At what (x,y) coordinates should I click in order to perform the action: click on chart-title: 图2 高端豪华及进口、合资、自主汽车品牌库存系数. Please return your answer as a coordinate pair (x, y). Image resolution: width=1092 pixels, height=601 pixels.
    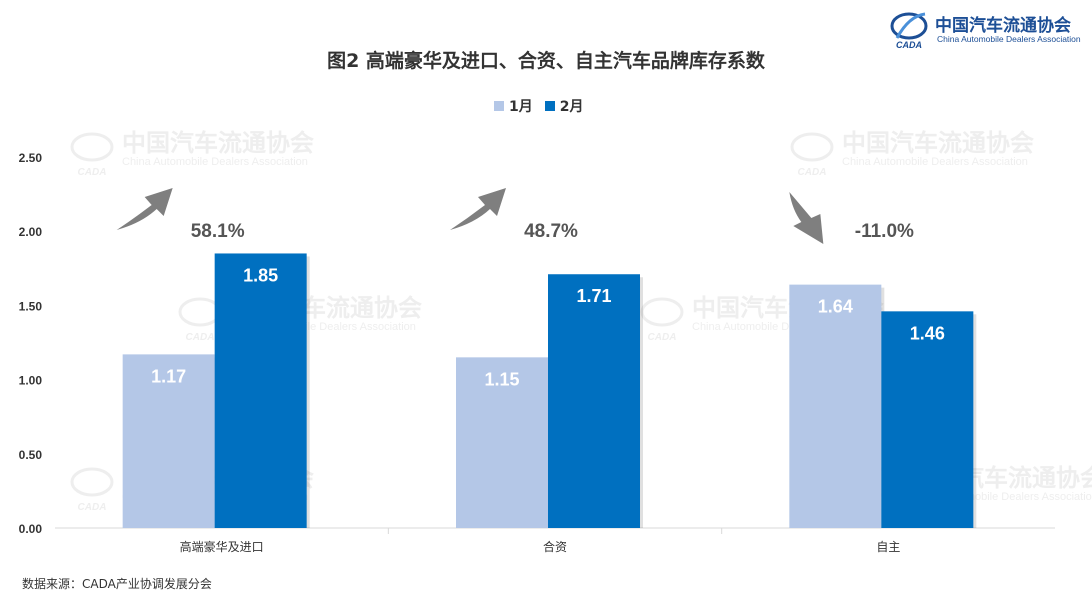
    Looking at the image, I should click on (546, 61).